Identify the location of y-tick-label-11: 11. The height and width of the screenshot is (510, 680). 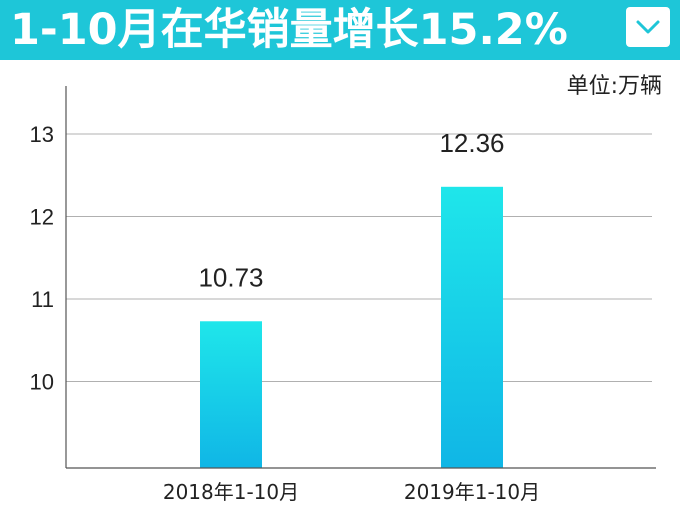
(42, 299).